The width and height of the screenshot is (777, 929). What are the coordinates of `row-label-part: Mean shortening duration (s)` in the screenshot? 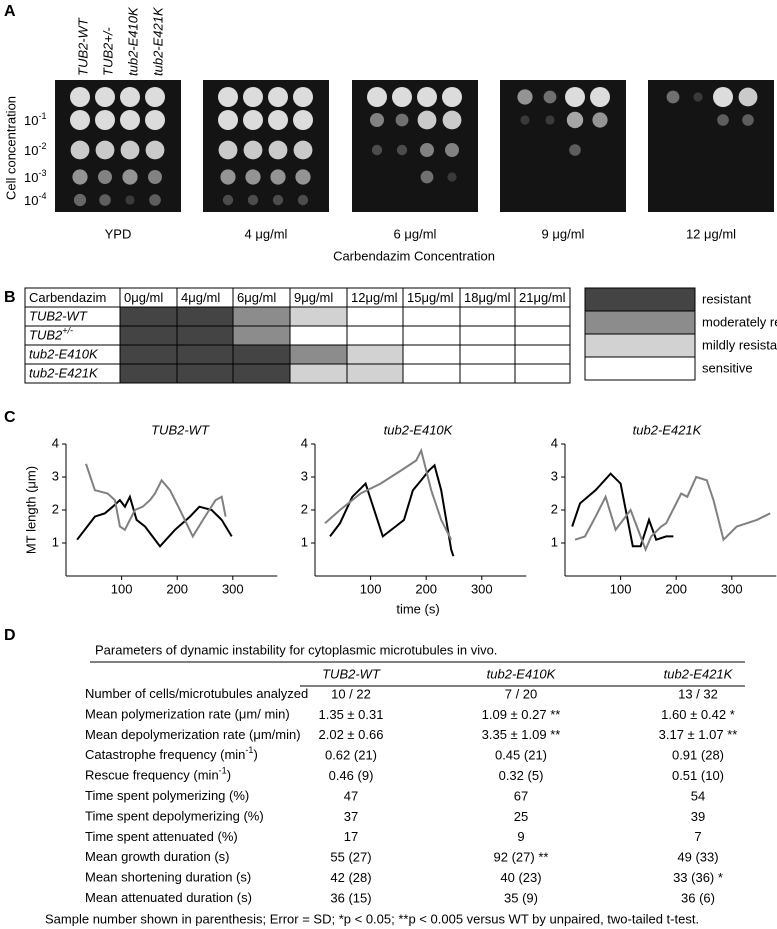 It's located at (168, 877).